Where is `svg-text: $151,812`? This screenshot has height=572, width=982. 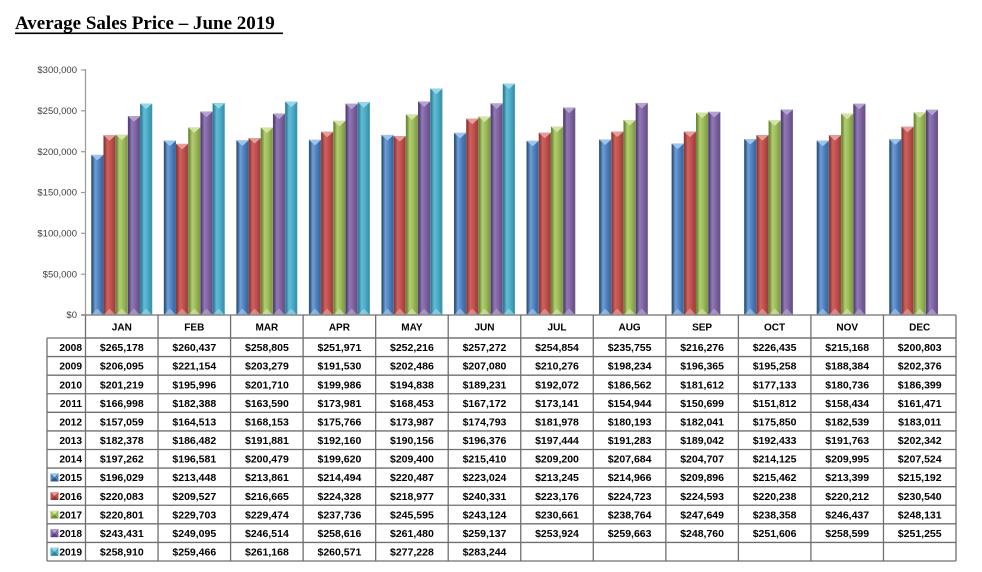 svg-text: $151,812 is located at coordinates (775, 404).